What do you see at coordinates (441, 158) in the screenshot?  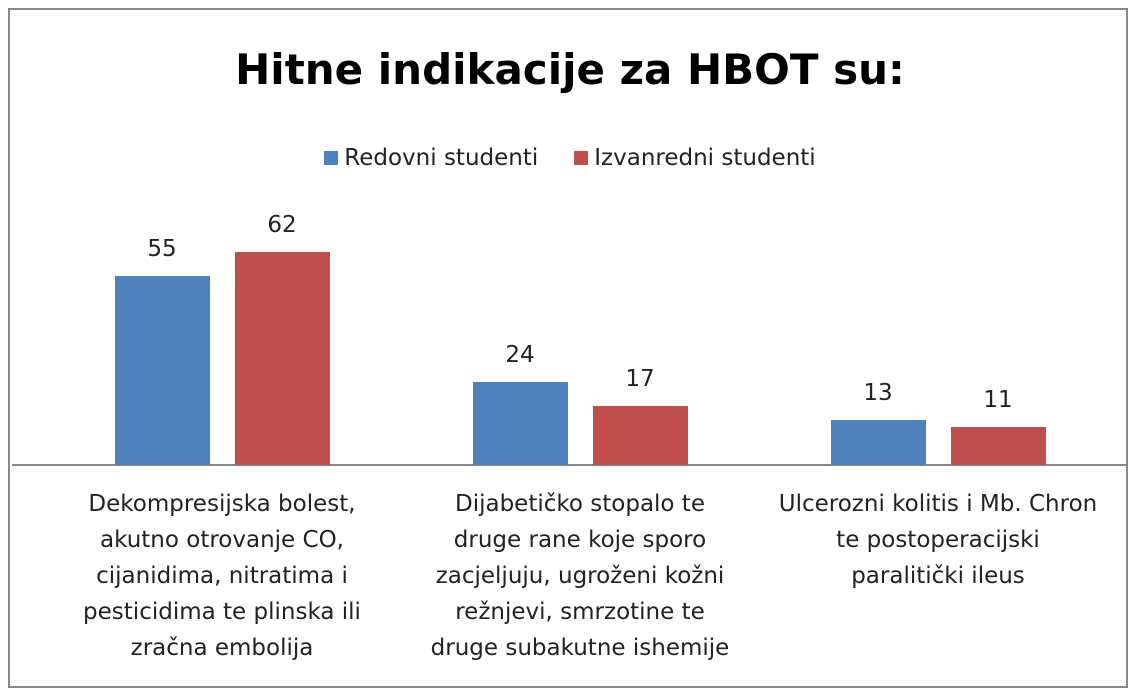 I see `legend-label: Redovni studenti` at bounding box center [441, 158].